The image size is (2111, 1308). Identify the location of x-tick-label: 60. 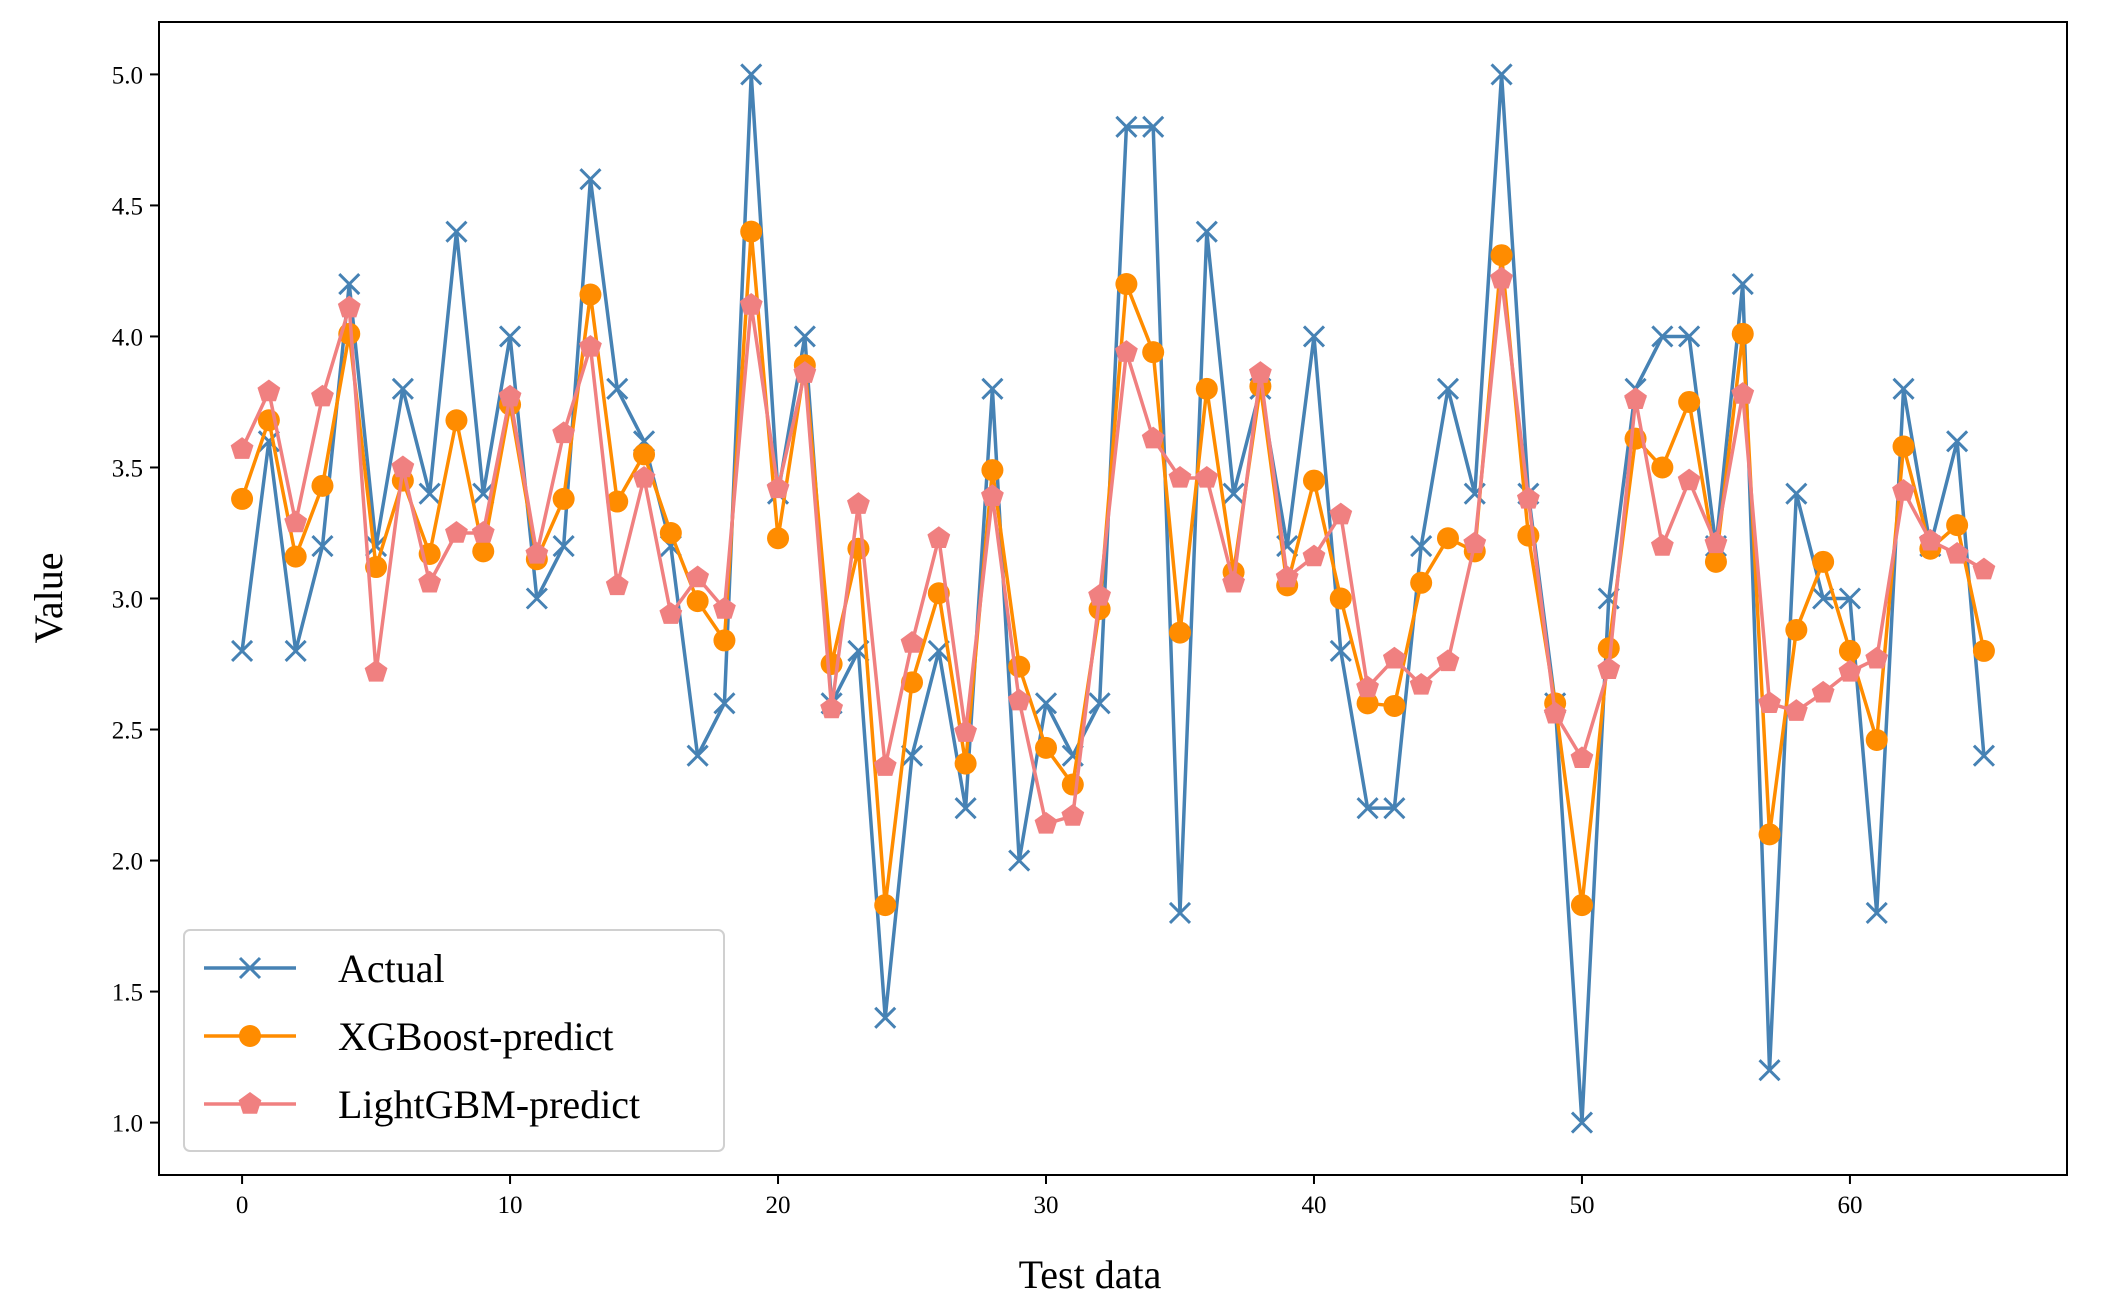
(1849, 1205).